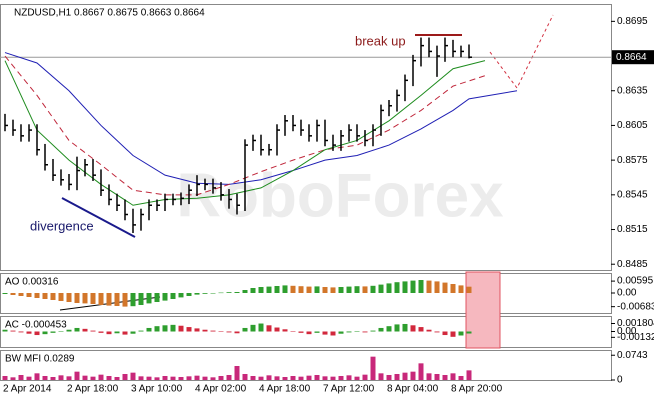 The width and height of the screenshot is (654, 400). What do you see at coordinates (632, 264) in the screenshot?
I see `y-tick-label: 0.8485` at bounding box center [632, 264].